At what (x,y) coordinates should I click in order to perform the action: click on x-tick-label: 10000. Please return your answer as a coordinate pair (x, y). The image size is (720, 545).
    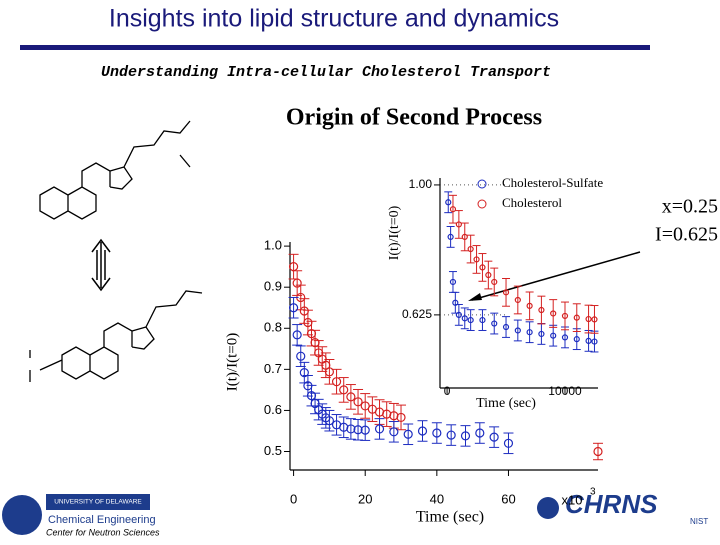
    Looking at the image, I should click on (565, 391).